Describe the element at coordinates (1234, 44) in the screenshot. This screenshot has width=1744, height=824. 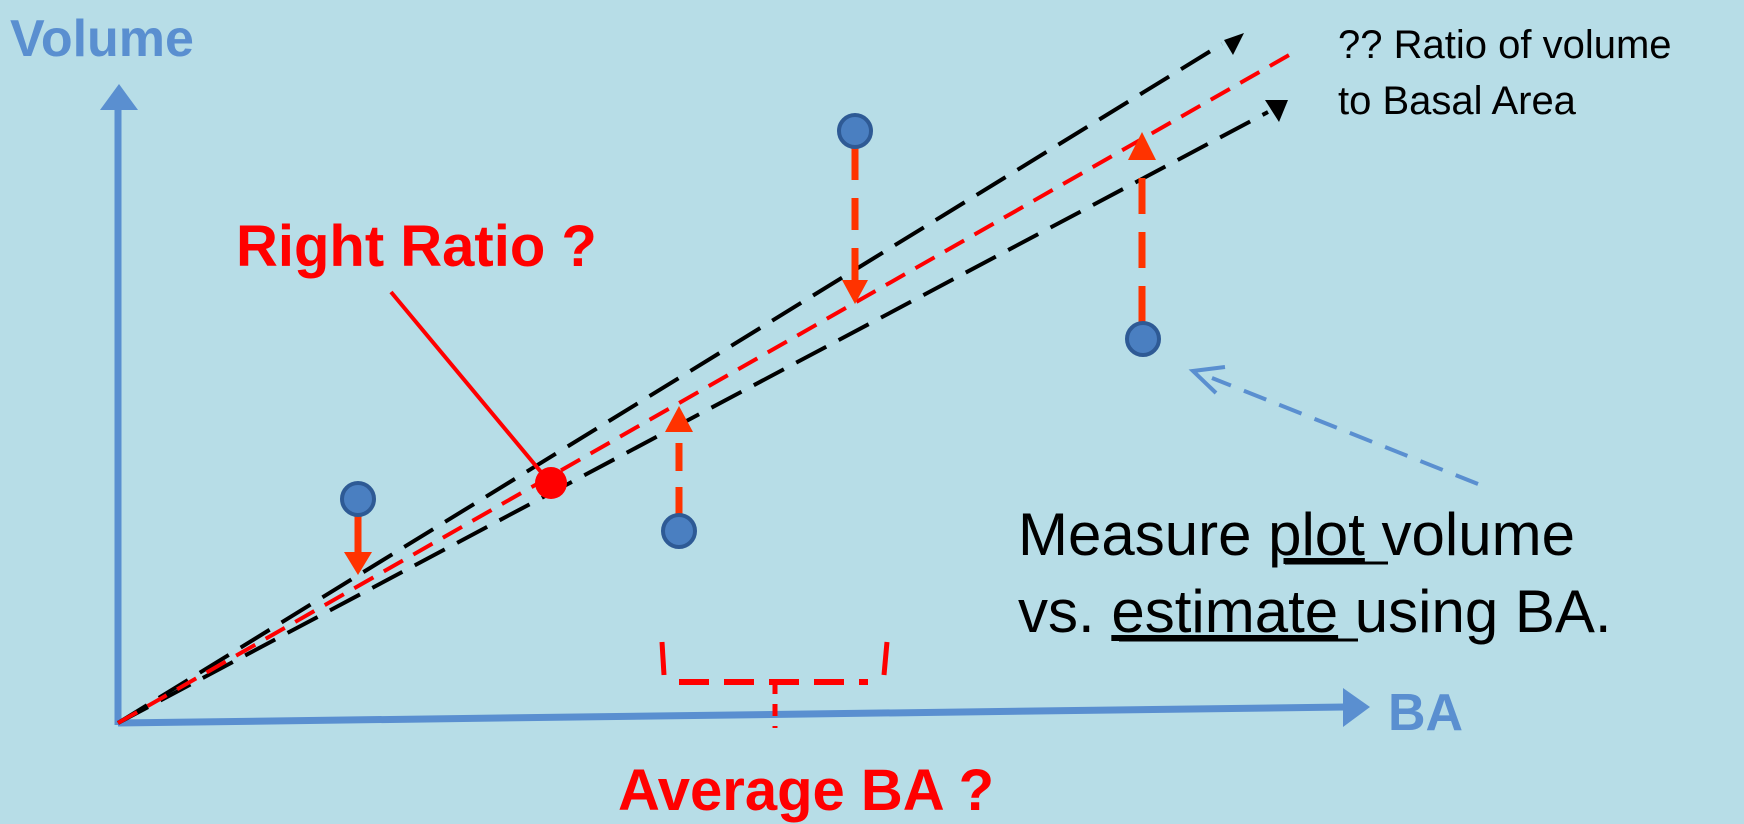
I see `upper-bound-arrowhead` at that location.